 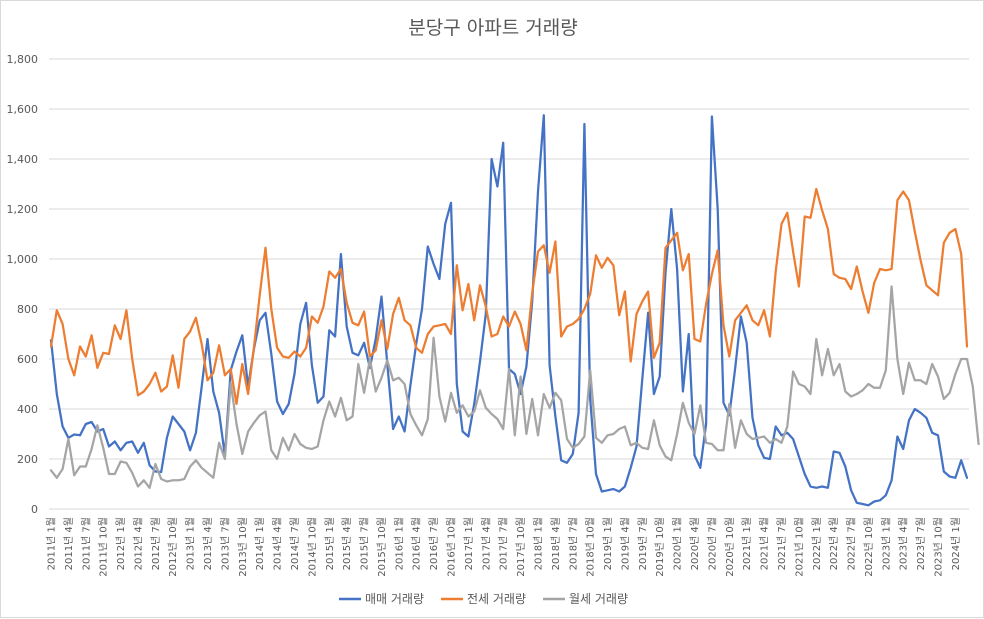 What do you see at coordinates (23, 159) in the screenshot?
I see `y-tick-label: 1,400` at bounding box center [23, 159].